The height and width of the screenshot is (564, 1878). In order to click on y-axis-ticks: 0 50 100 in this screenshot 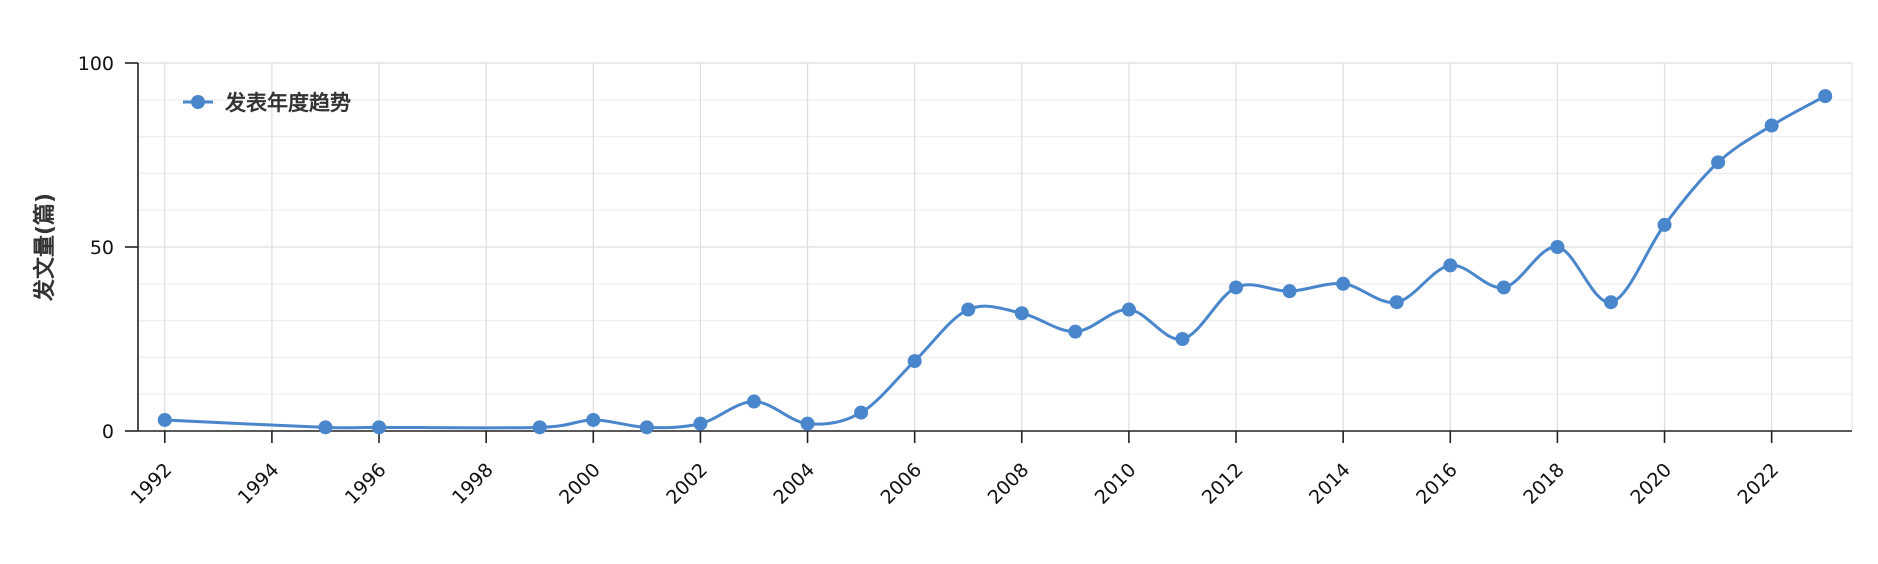, I will do `click(108, 248)`.